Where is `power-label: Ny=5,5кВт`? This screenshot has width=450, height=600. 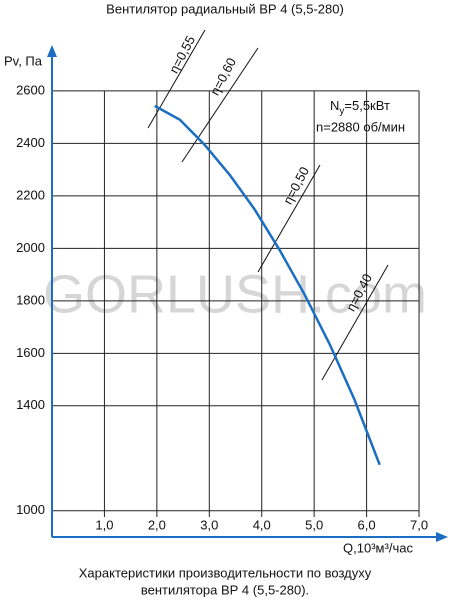 power-label: Ny=5,5кВт is located at coordinates (360, 107).